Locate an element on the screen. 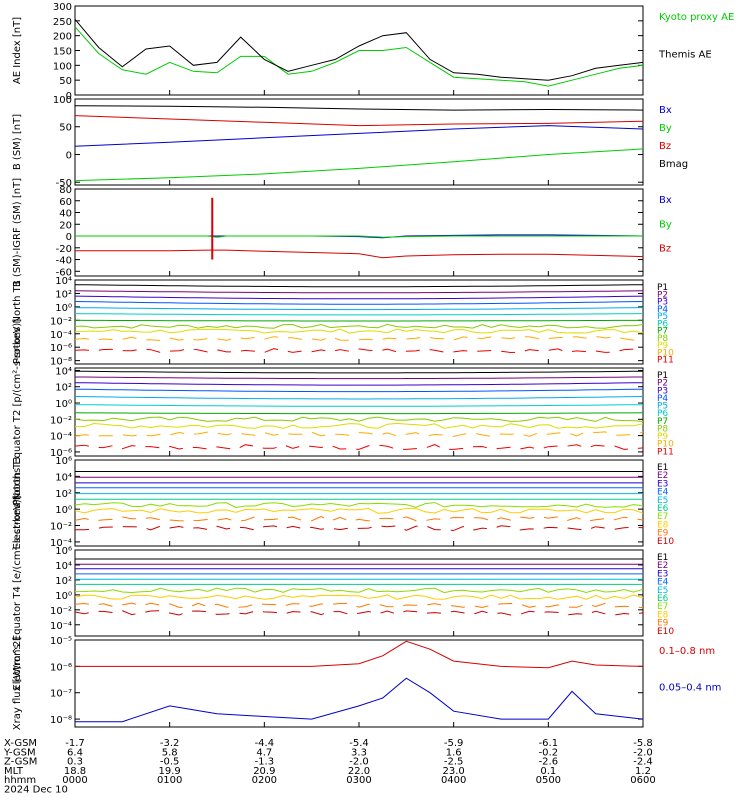 This screenshot has height=800, width=750. y-tick-label-1-0: -50 is located at coordinates (64, 183).